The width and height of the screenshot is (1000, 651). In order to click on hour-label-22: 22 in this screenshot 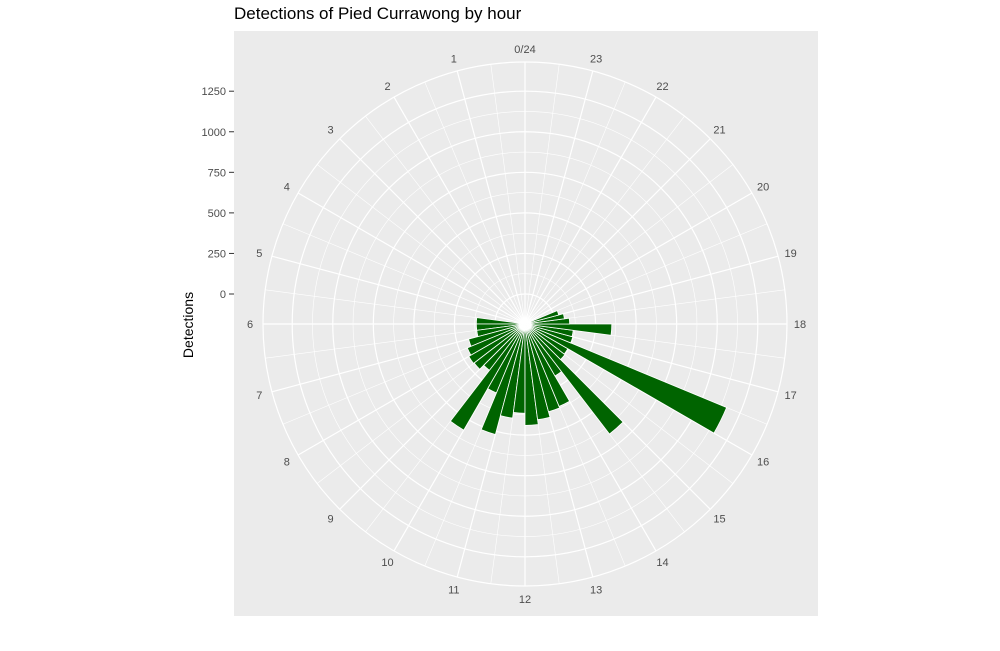, I will do `click(662, 87)`.